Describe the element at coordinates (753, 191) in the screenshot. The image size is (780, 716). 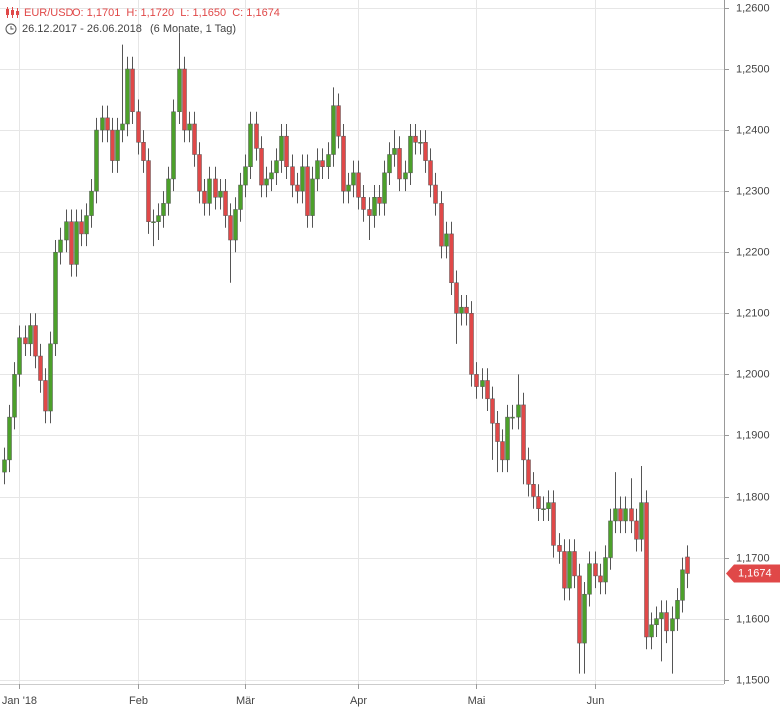
I see `y-tick-label: 1,2300` at that location.